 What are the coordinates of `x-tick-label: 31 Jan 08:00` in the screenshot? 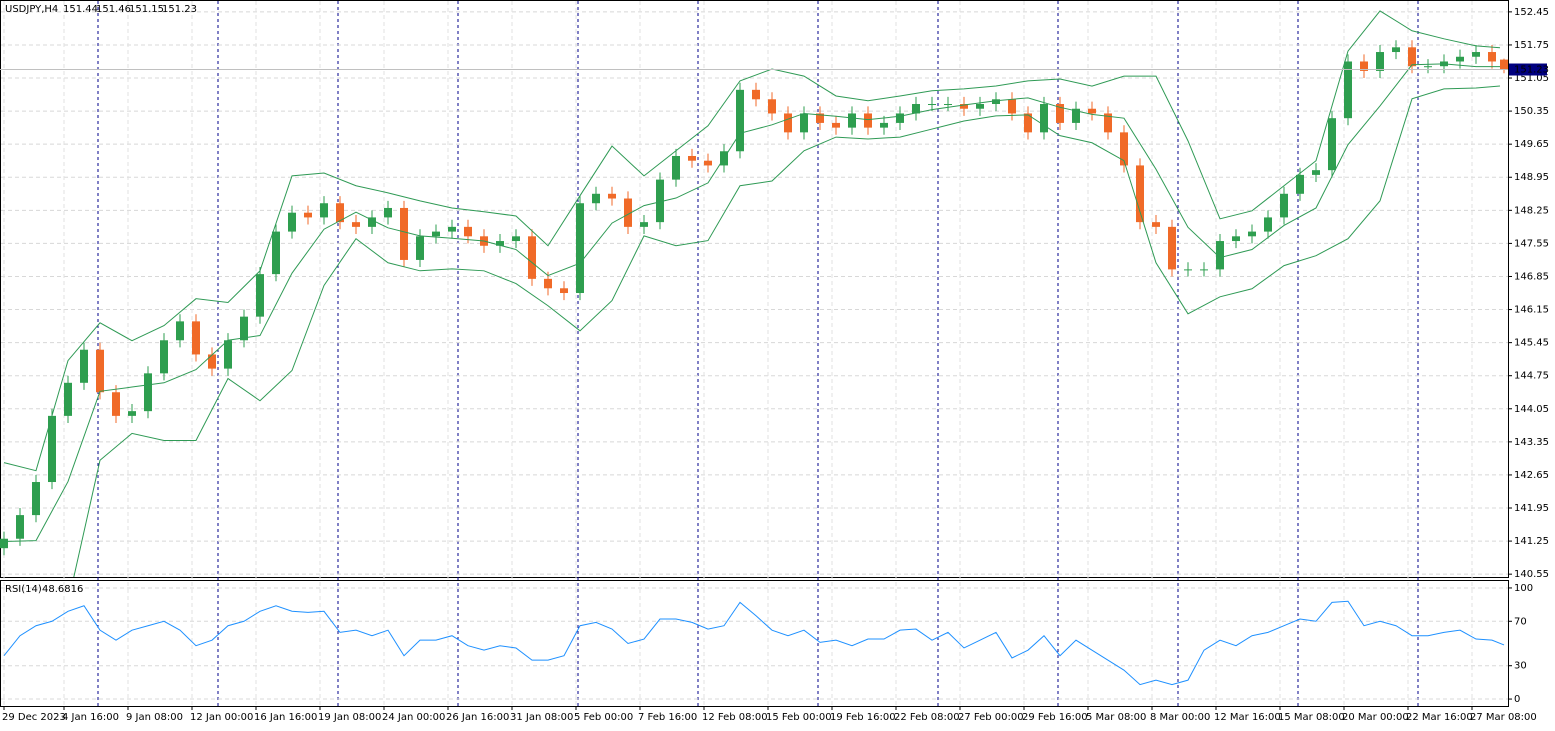 It's located at (541, 717).